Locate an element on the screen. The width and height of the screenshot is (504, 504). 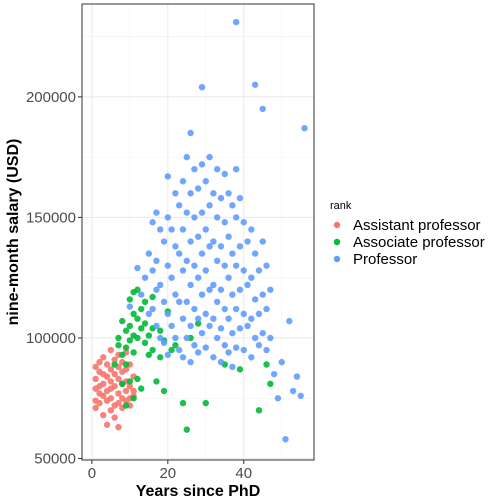
y-tick-label: 50000 is located at coordinates (55, 459).